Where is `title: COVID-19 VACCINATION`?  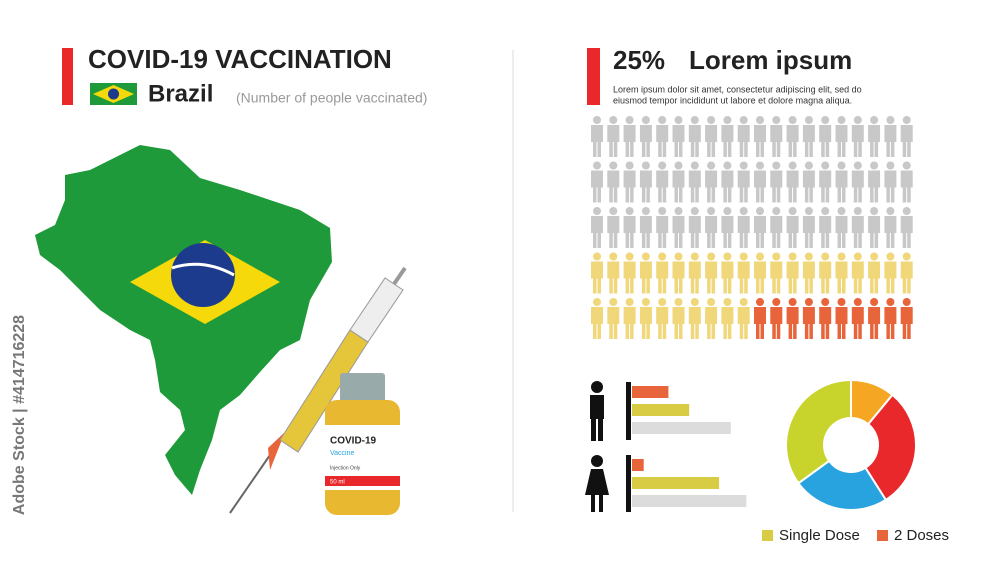 title: COVID-19 VACCINATION is located at coordinates (240, 59).